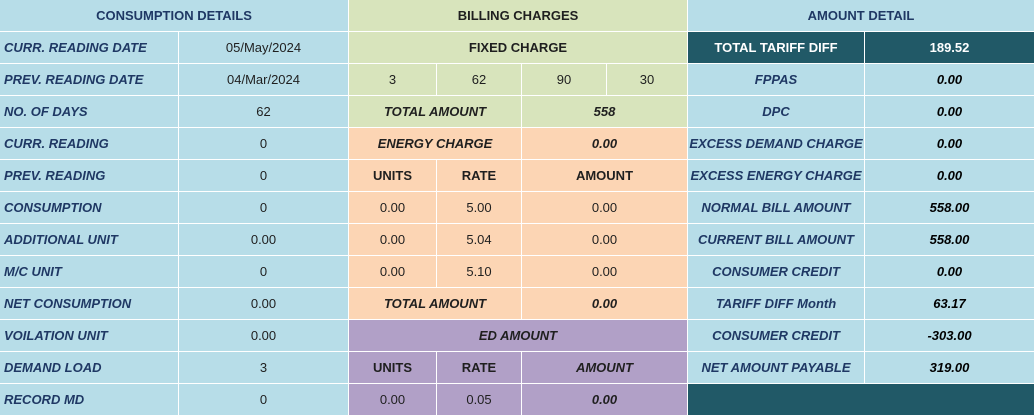 This screenshot has width=1035, height=417. I want to click on fixed-total-label: TOTAL AMOUNT, so click(435, 112).